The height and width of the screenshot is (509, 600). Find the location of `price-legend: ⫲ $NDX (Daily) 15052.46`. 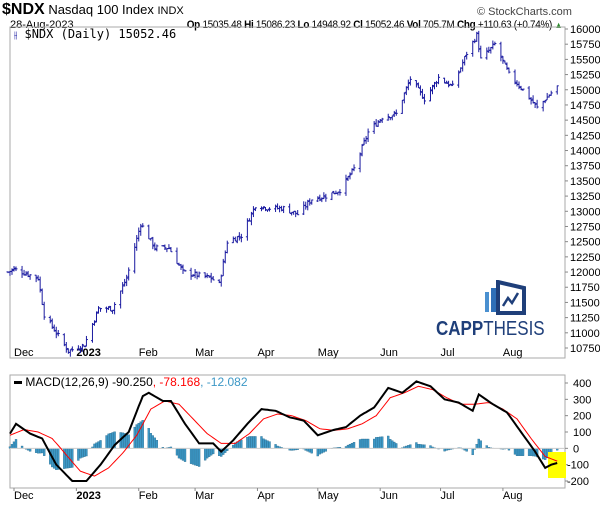

price-legend: ⫲ $NDX (Daily) 15052.46 is located at coordinates (95, 34).